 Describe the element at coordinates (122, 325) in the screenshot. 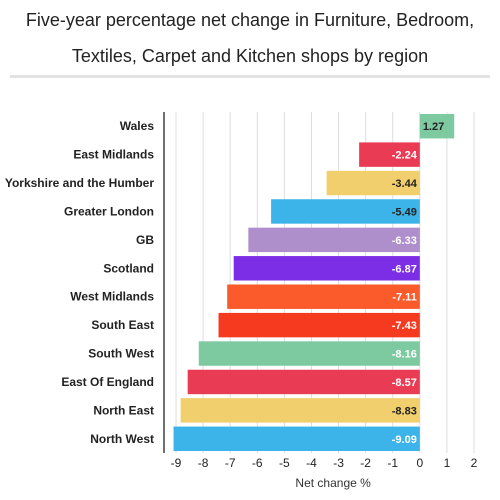

I see `category-label: South East` at that location.